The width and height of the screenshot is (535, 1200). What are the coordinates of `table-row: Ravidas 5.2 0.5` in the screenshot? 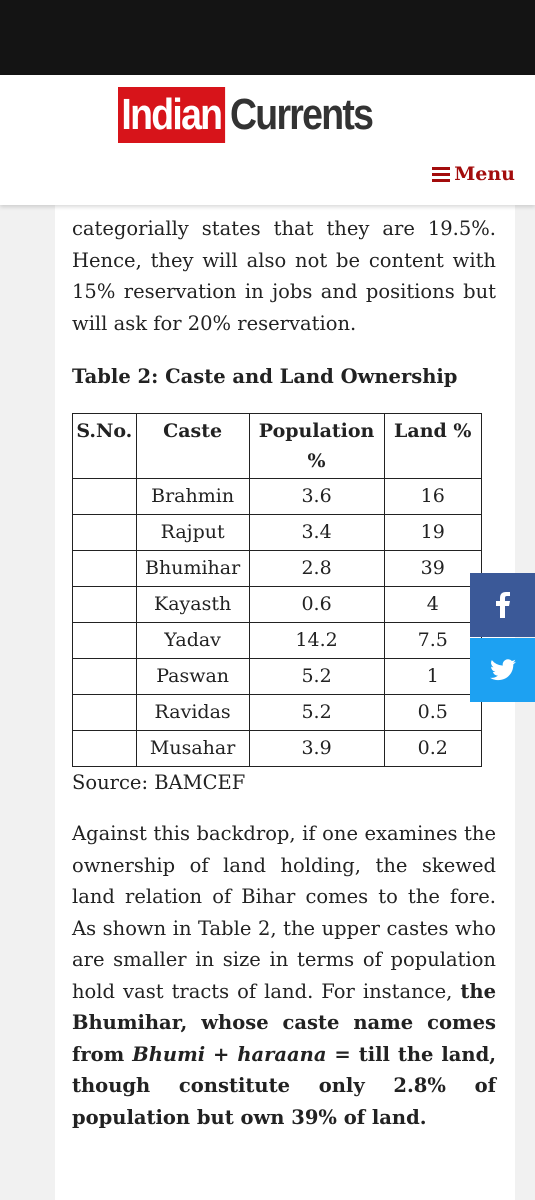 It's located at (277, 712).